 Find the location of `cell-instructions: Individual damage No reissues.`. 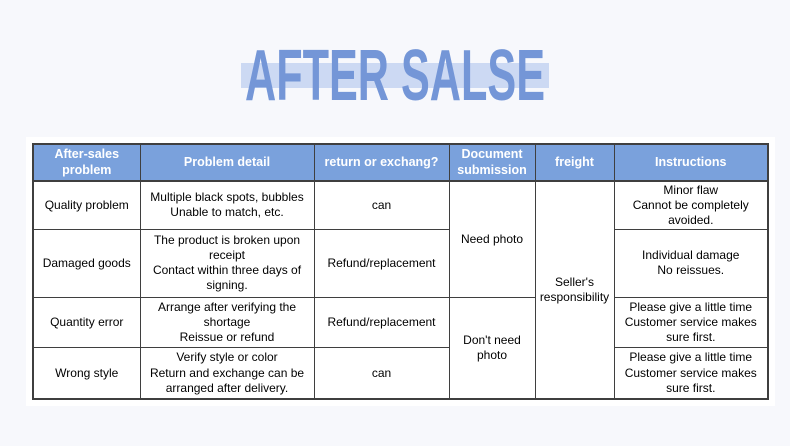

cell-instructions: Individual damage No reissues. is located at coordinates (691, 263).